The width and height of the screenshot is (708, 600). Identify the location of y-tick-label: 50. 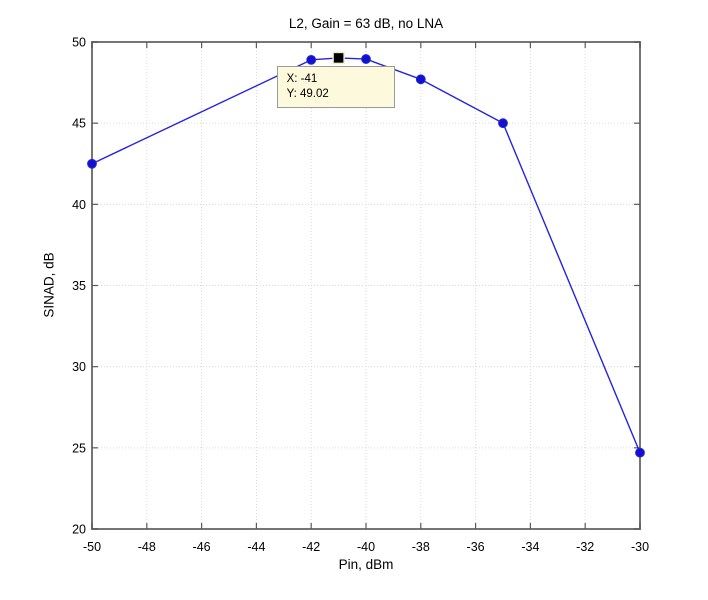
(79, 43).